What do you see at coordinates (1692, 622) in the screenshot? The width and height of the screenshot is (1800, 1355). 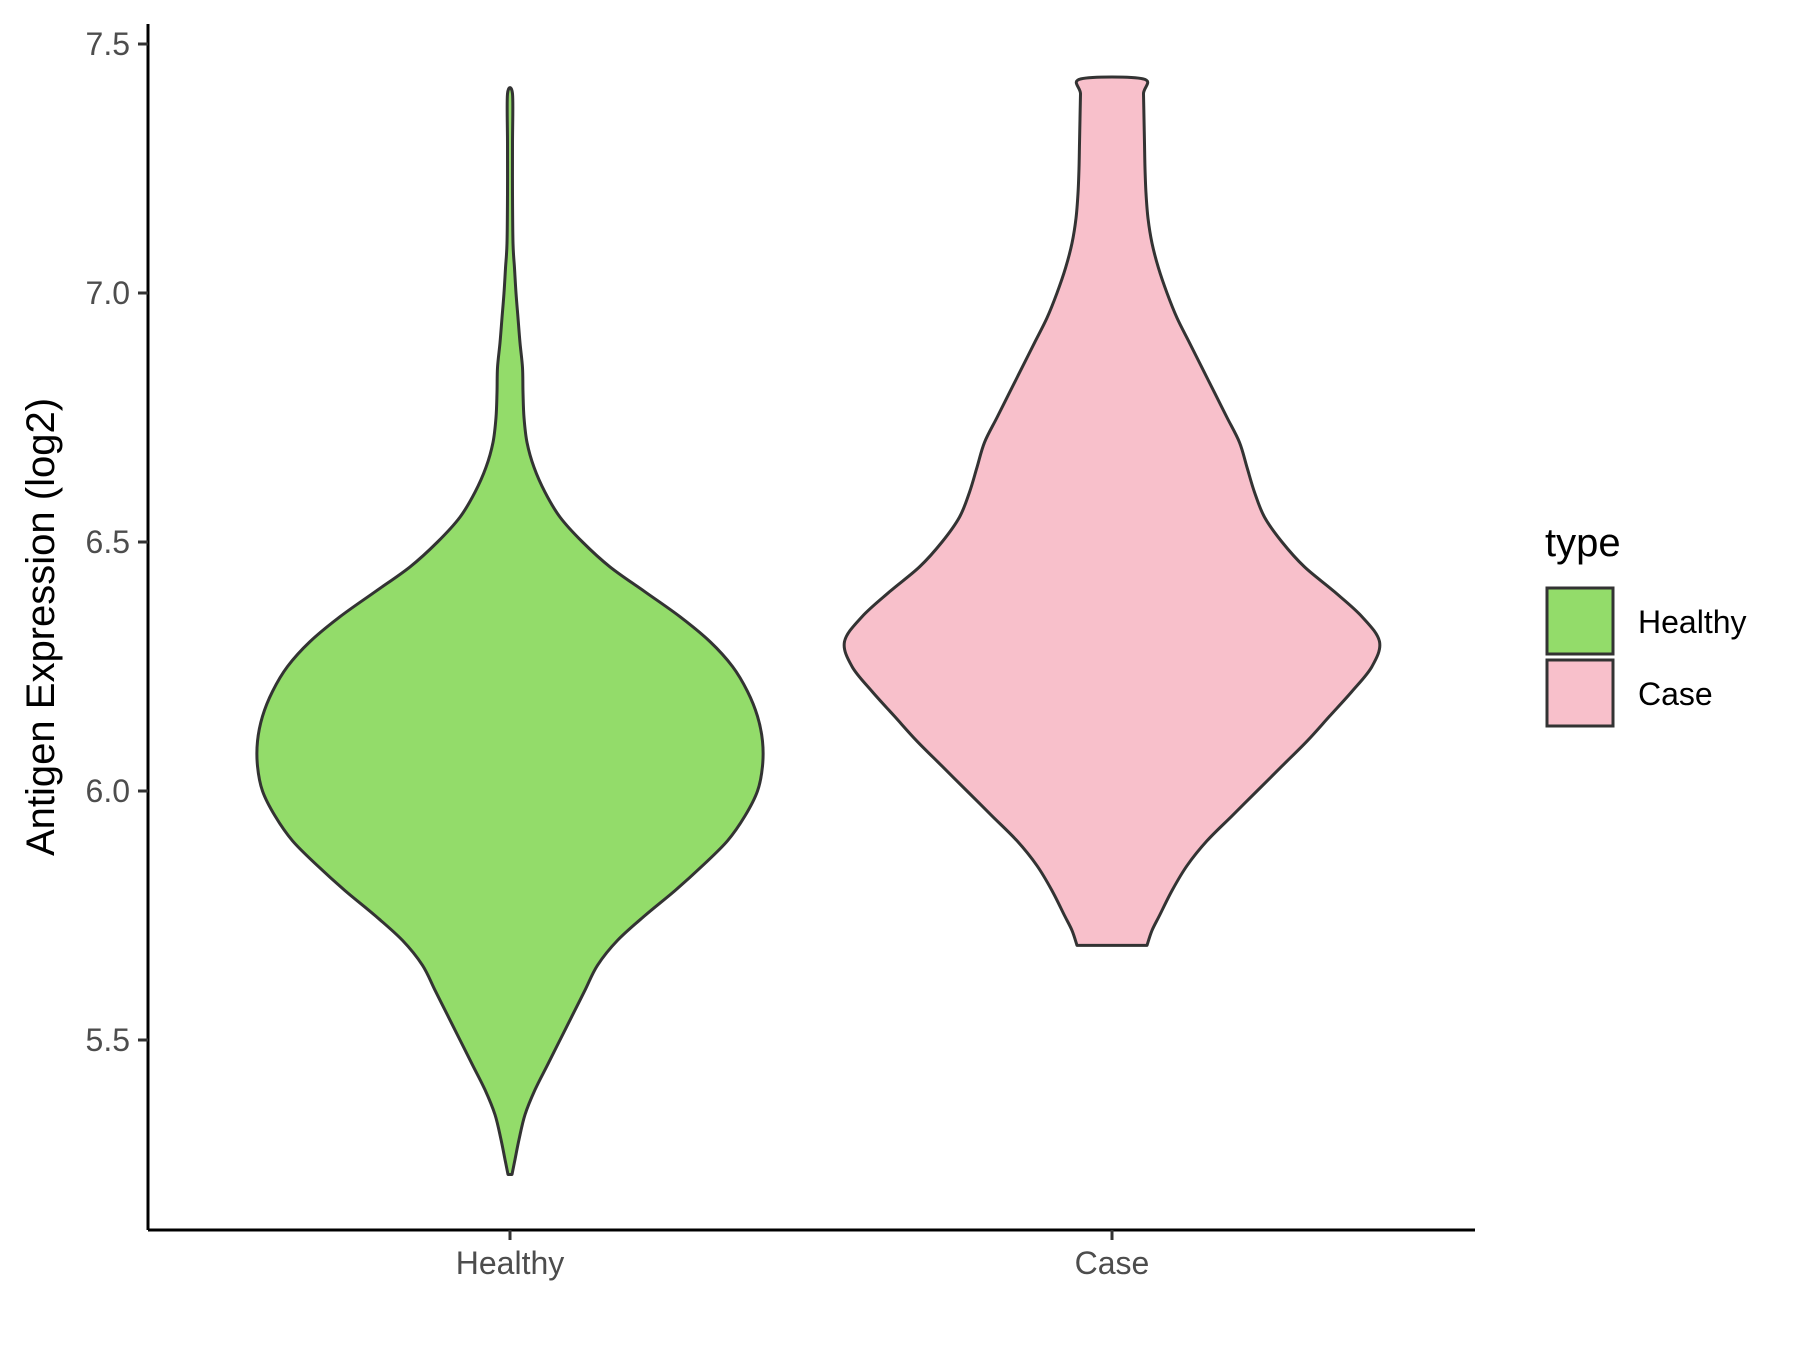 I see `legend-label-healthy: Healthy` at bounding box center [1692, 622].